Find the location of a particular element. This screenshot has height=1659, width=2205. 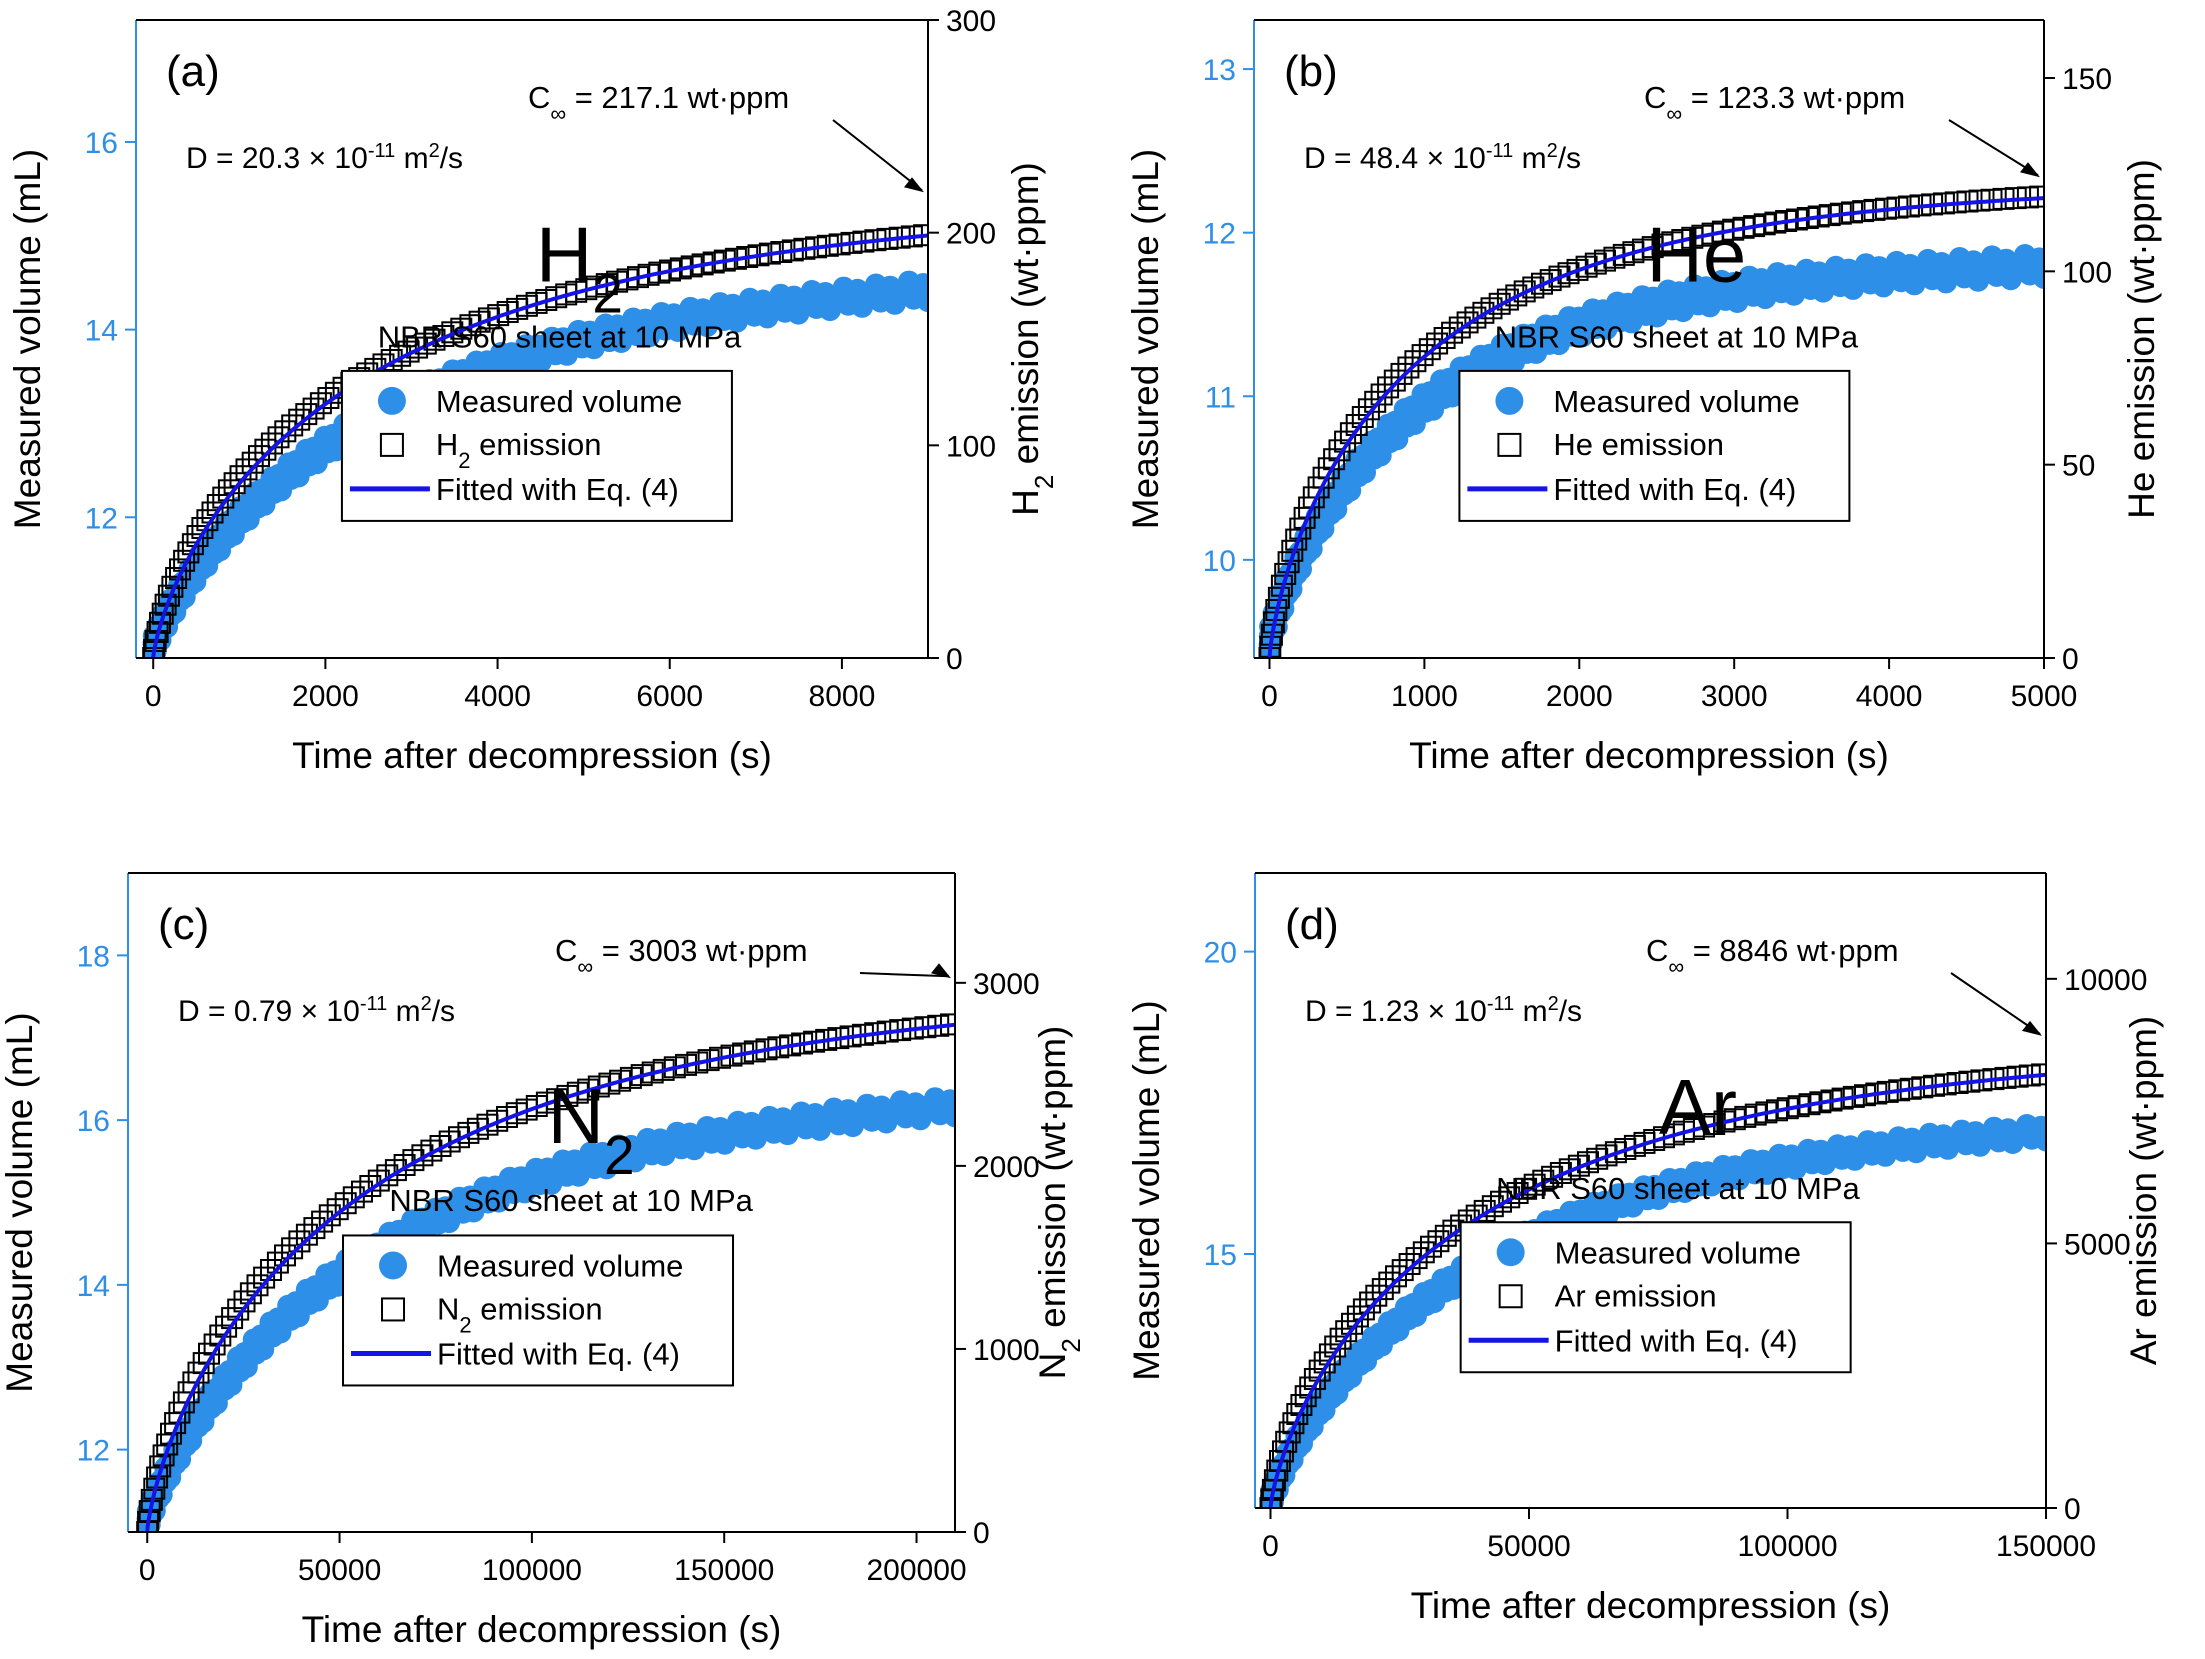

condition-label: NBR S60 sheet at 10 MPa is located at coordinates (1677, 337).